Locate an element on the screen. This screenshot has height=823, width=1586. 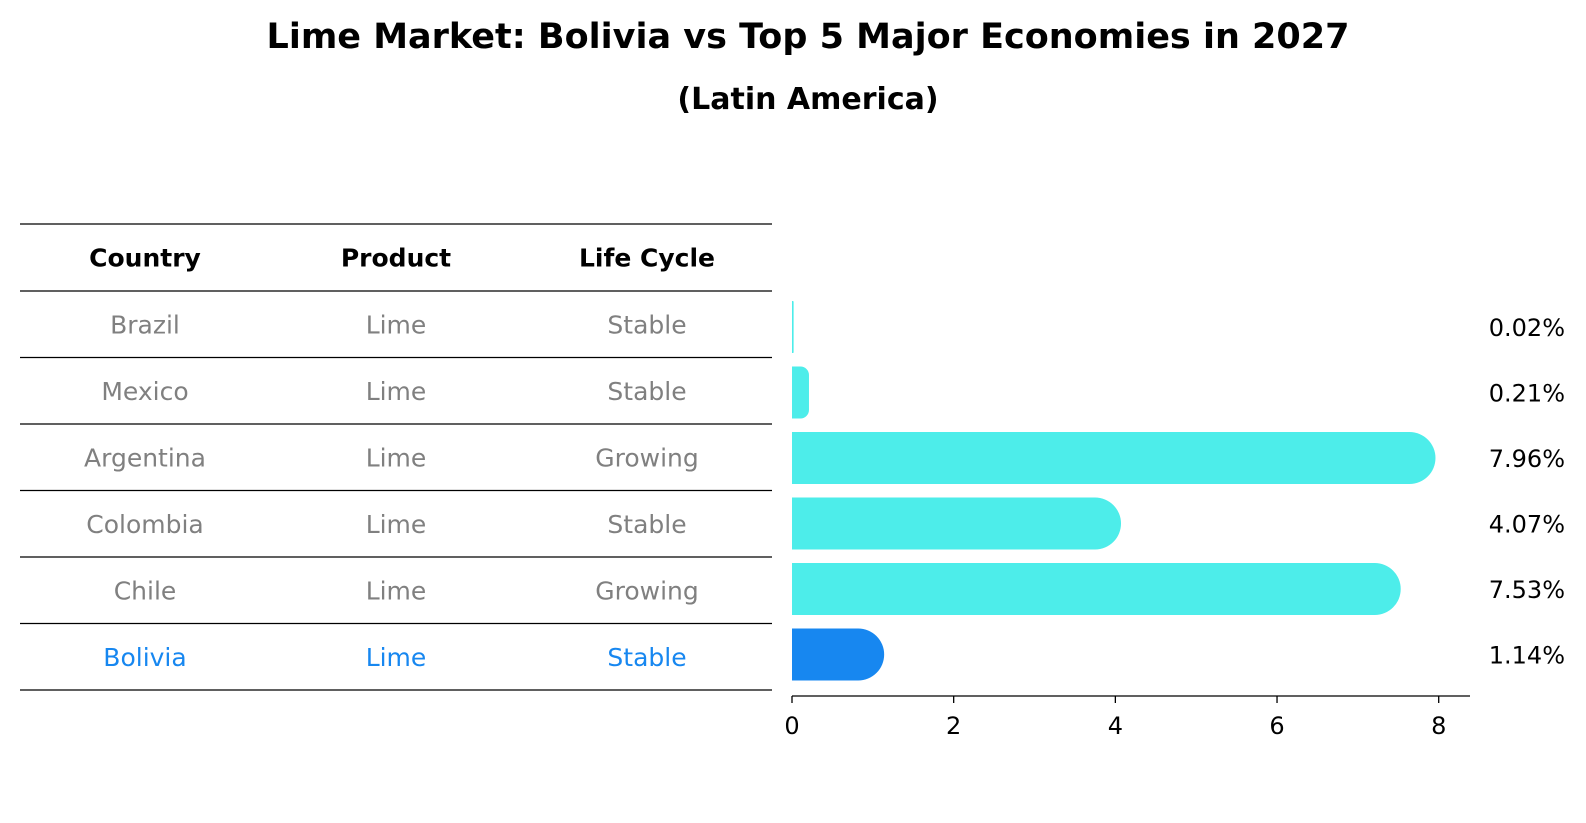
bar-value-label: 0.02% is located at coordinates (1527, 328).